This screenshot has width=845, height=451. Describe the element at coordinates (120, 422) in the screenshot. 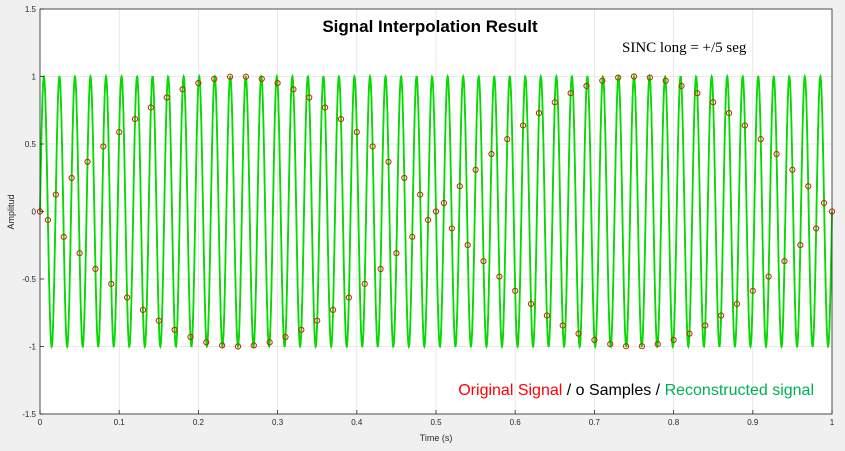

I see `x-tick-label: 0.1` at that location.